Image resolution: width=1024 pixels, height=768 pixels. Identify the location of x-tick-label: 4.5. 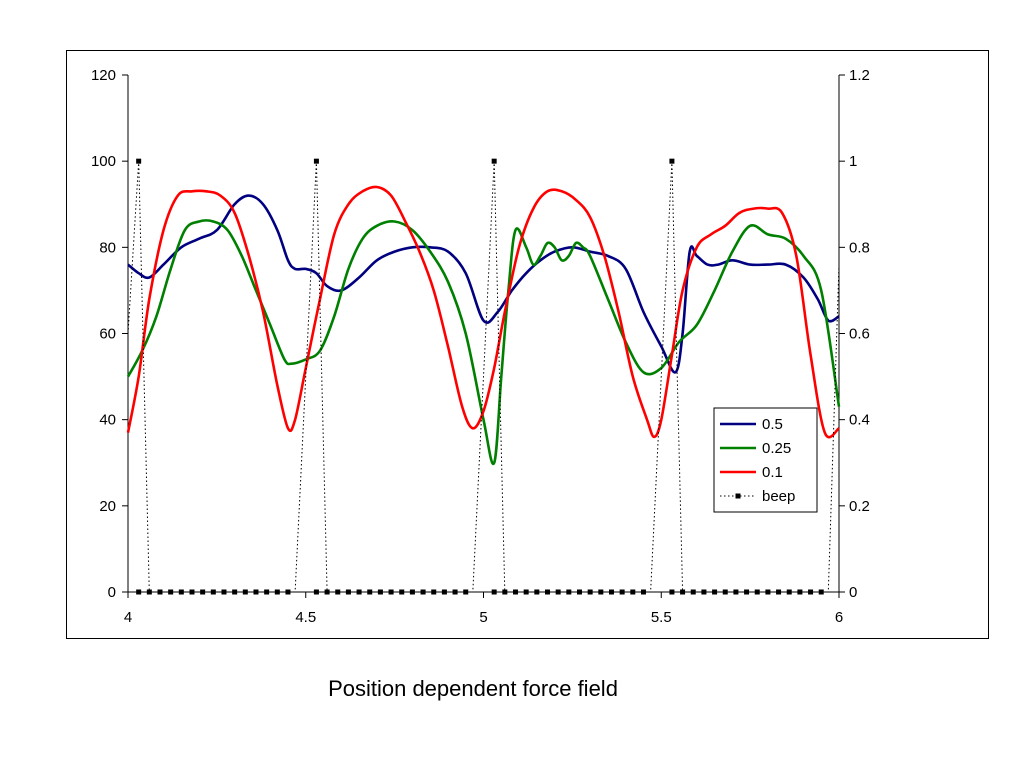
(305, 617).